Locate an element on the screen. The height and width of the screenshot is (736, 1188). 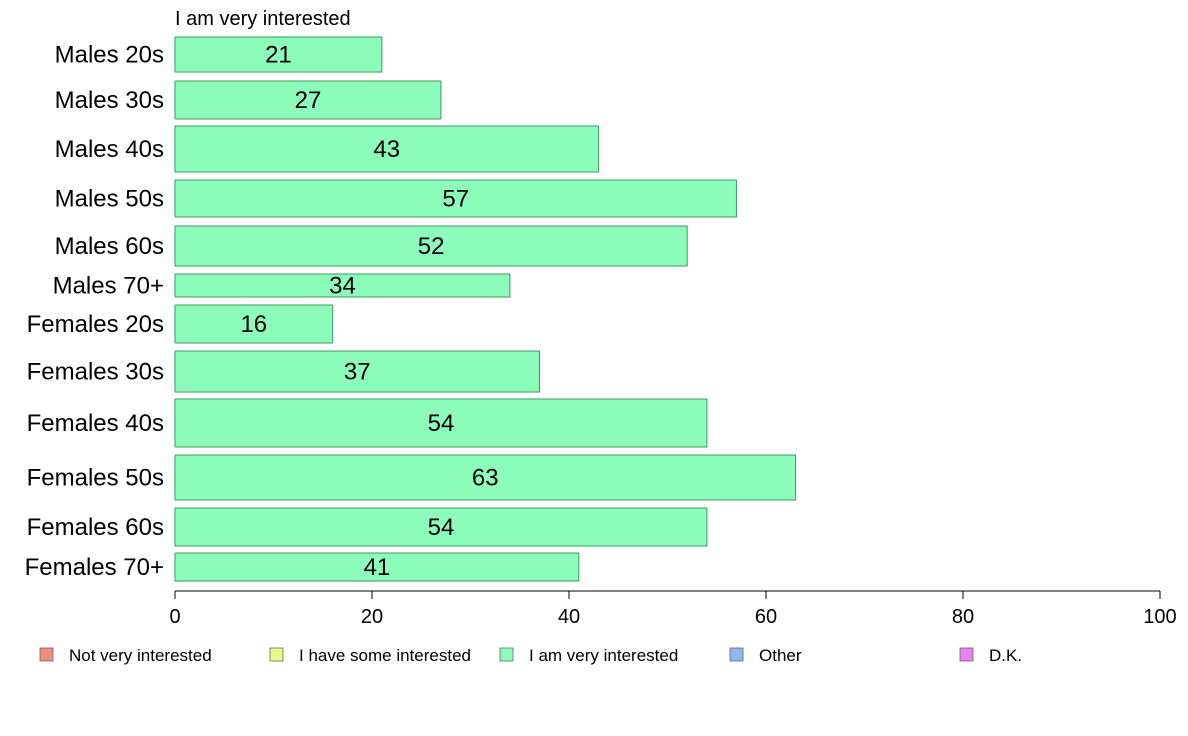
data-label: 52 is located at coordinates (431, 246).